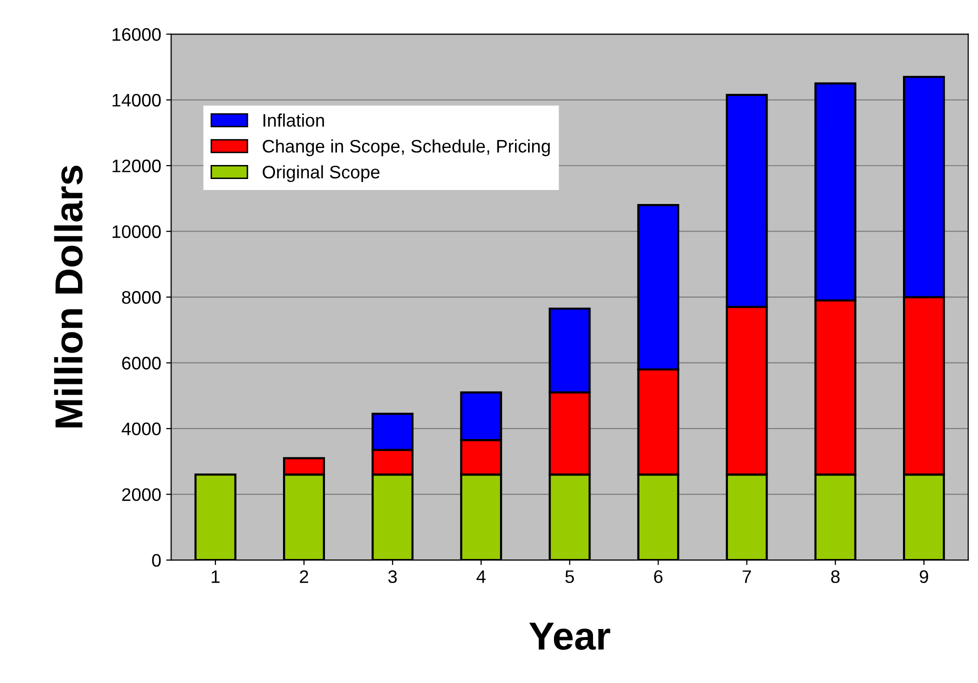  Describe the element at coordinates (392, 577) in the screenshot. I see `x-tick-label: 3` at that location.